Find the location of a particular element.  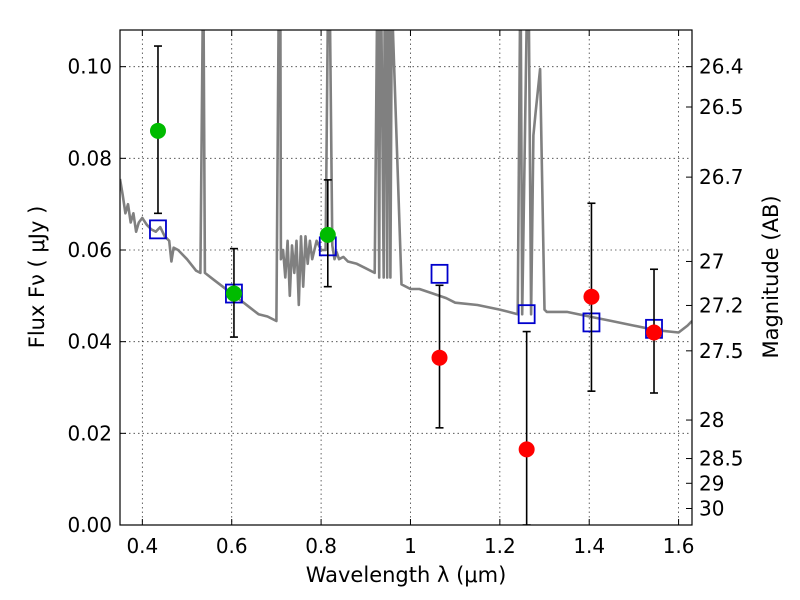

mag-tick-label: 30 is located at coordinates (711, 509).